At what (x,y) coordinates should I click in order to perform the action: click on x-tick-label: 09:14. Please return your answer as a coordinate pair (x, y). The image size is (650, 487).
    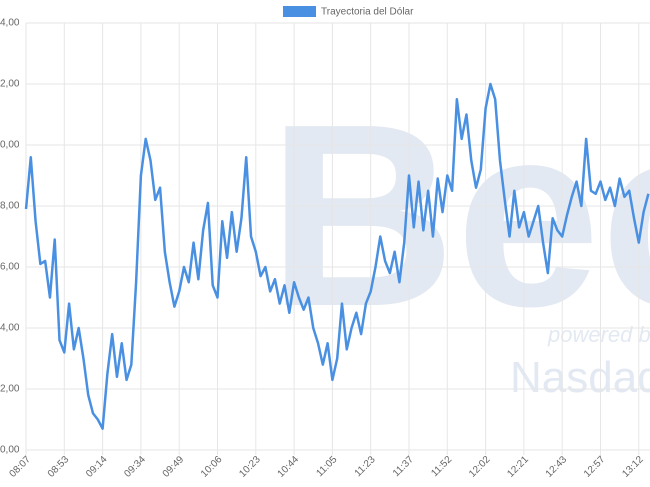
    Looking at the image, I should click on (97, 467).